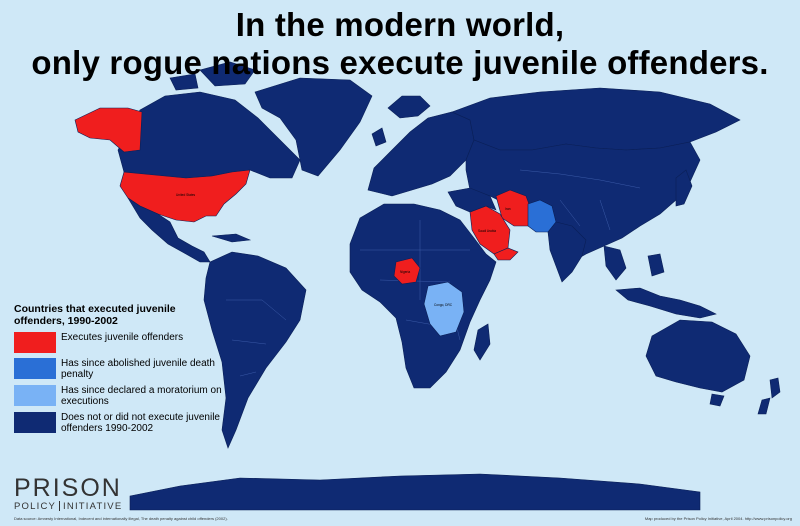 This screenshot has height=526, width=800. I want to click on legend-item-executes: Executes juvenile offenders, so click(119, 342).